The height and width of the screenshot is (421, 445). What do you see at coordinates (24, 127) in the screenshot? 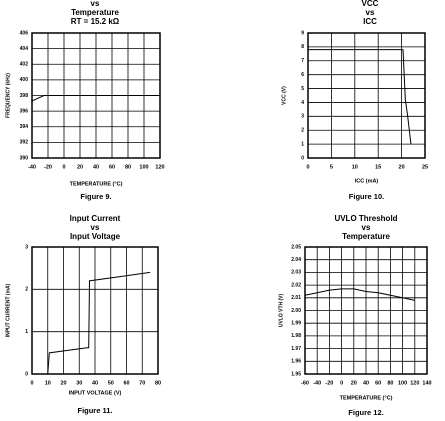
I see `y-tick-label: 394` at bounding box center [24, 127].